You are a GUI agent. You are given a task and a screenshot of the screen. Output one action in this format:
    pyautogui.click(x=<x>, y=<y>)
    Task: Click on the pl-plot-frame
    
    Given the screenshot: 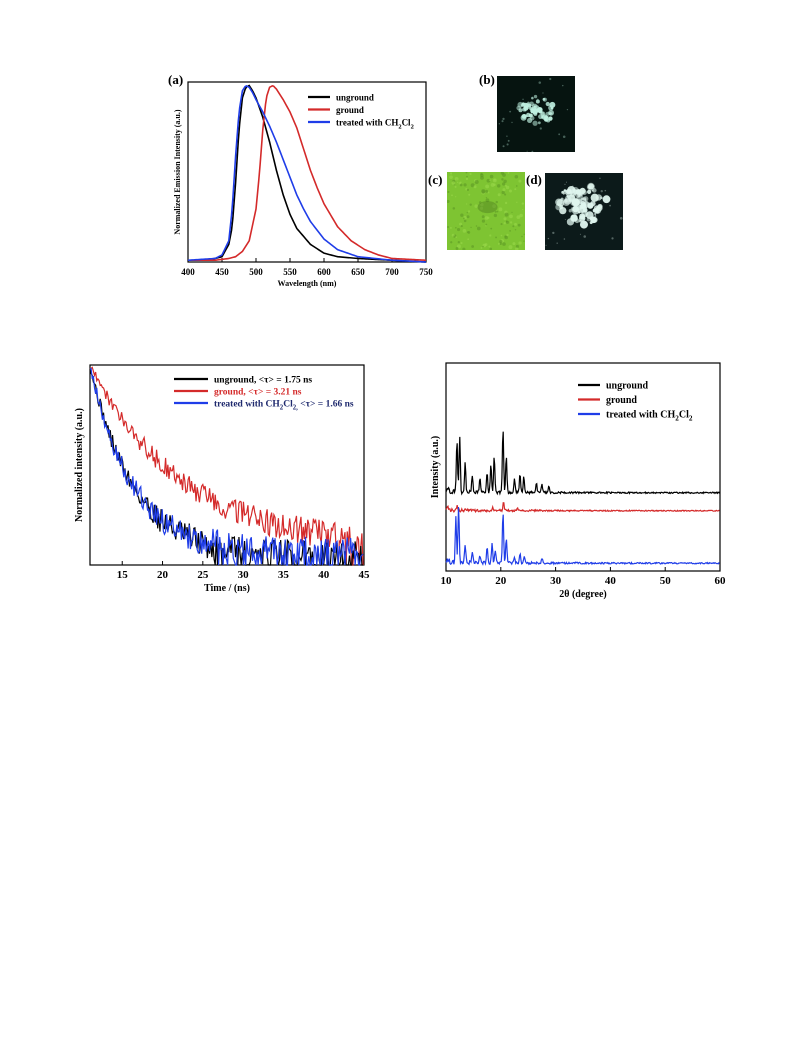 What is the action you would take?
    pyautogui.click(x=307, y=172)
    